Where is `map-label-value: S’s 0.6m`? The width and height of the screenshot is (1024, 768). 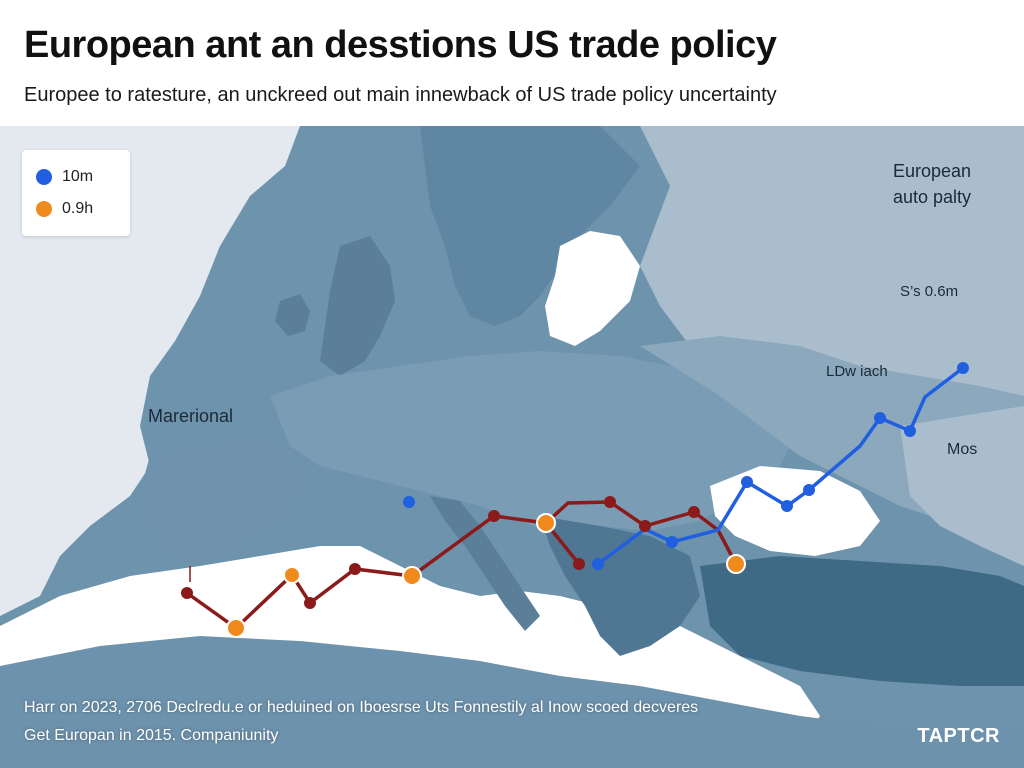 map-label-value: S’s 0.6m is located at coordinates (929, 291).